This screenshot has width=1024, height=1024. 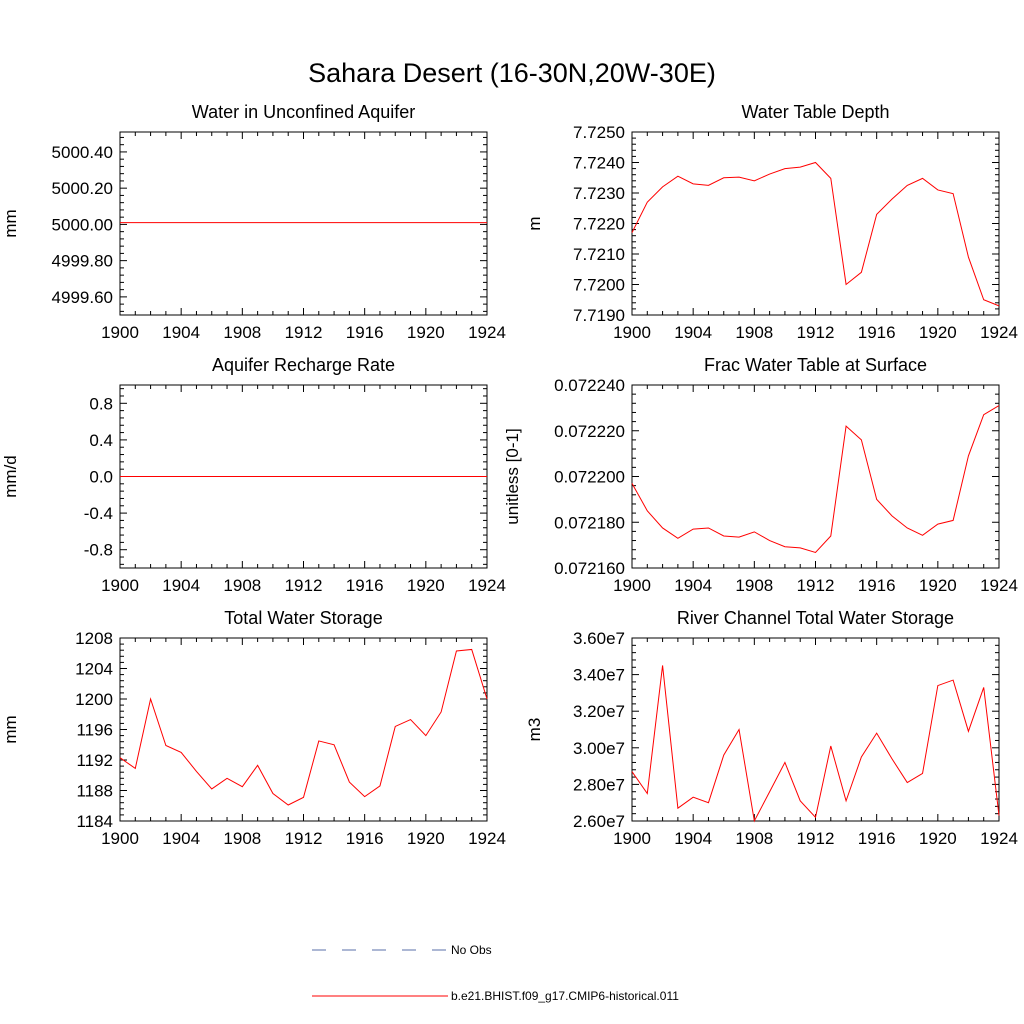 I want to click on y-tick-label: 7.7190, so click(x=599, y=315).